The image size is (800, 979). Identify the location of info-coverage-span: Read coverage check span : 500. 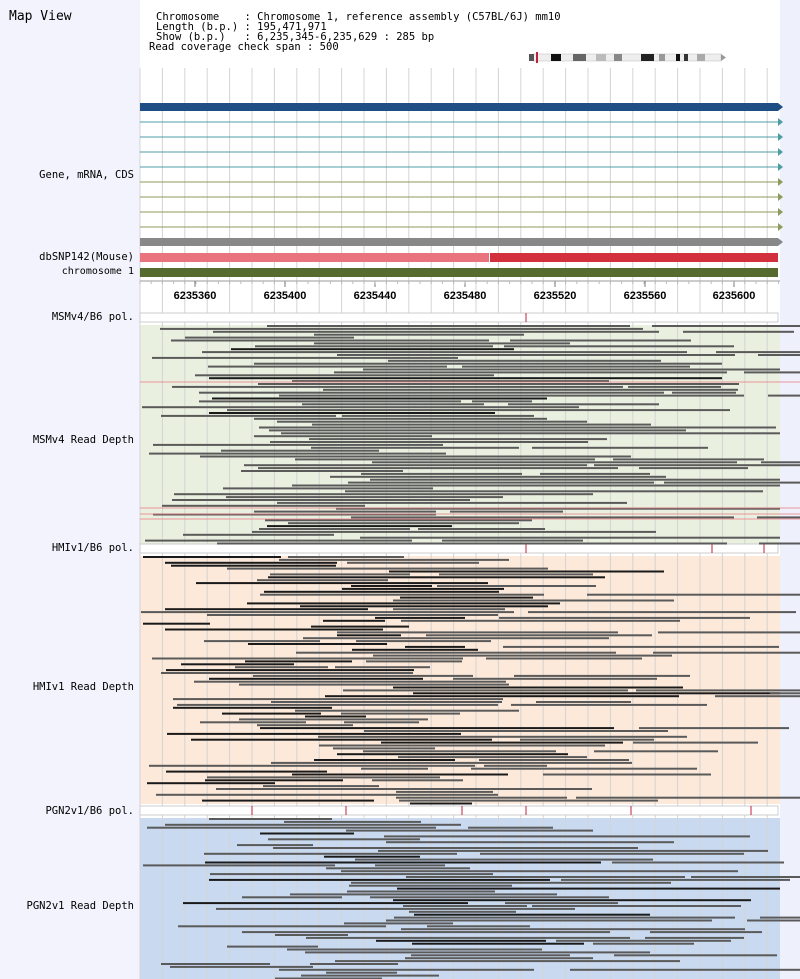
(244, 47).